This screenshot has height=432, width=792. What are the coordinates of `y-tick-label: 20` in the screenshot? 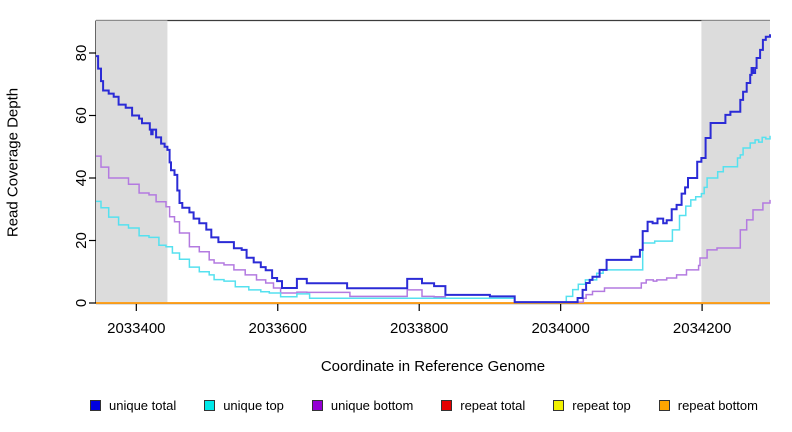 It's located at (81, 240).